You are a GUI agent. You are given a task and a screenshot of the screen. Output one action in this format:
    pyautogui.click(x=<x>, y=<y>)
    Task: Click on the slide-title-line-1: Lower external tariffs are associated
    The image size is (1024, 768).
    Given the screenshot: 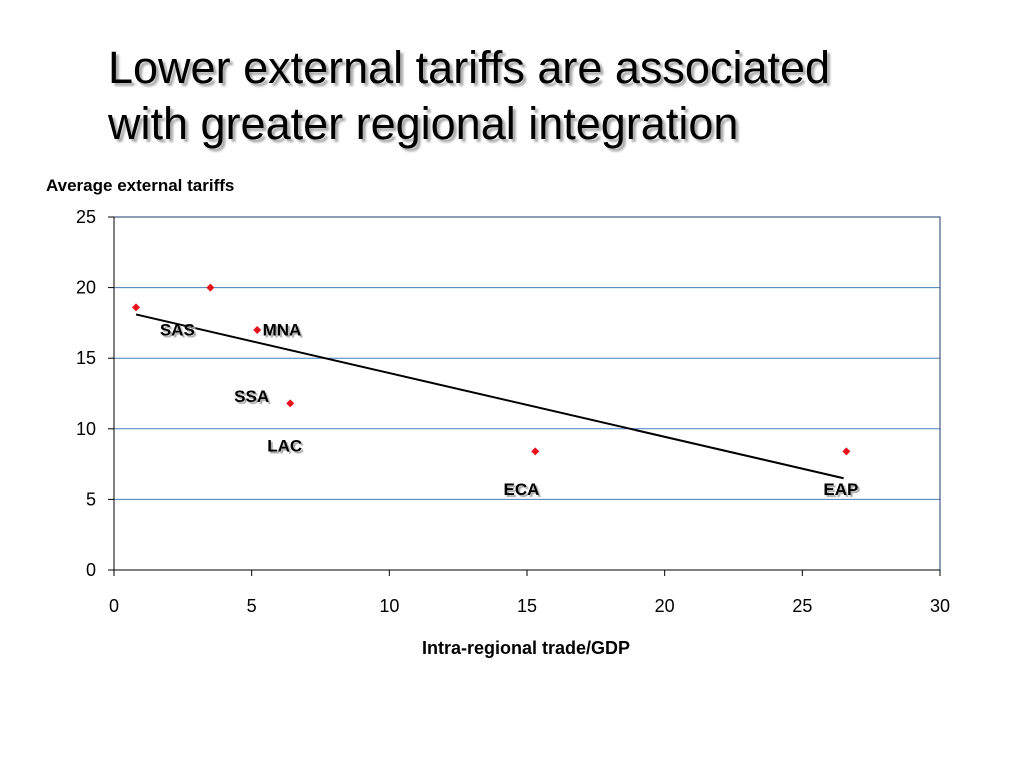 What is the action you would take?
    pyautogui.click(x=469, y=67)
    